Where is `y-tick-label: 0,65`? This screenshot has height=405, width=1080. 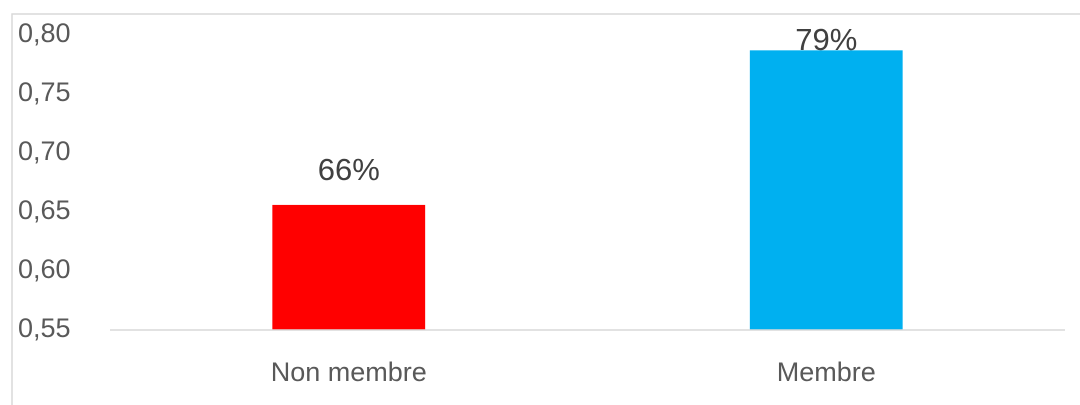 y-tick-label: 0,65 is located at coordinates (44, 210).